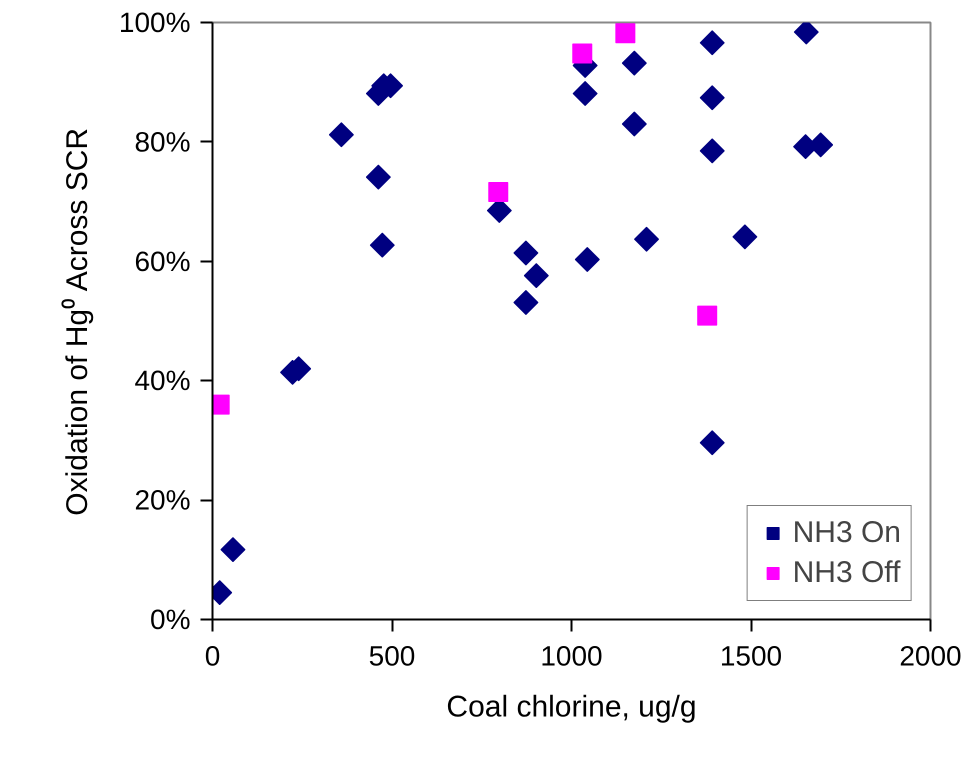 Image resolution: width=980 pixels, height=761 pixels. Describe the element at coordinates (930, 656) in the screenshot. I see `x-tick-label: 2000` at that location.